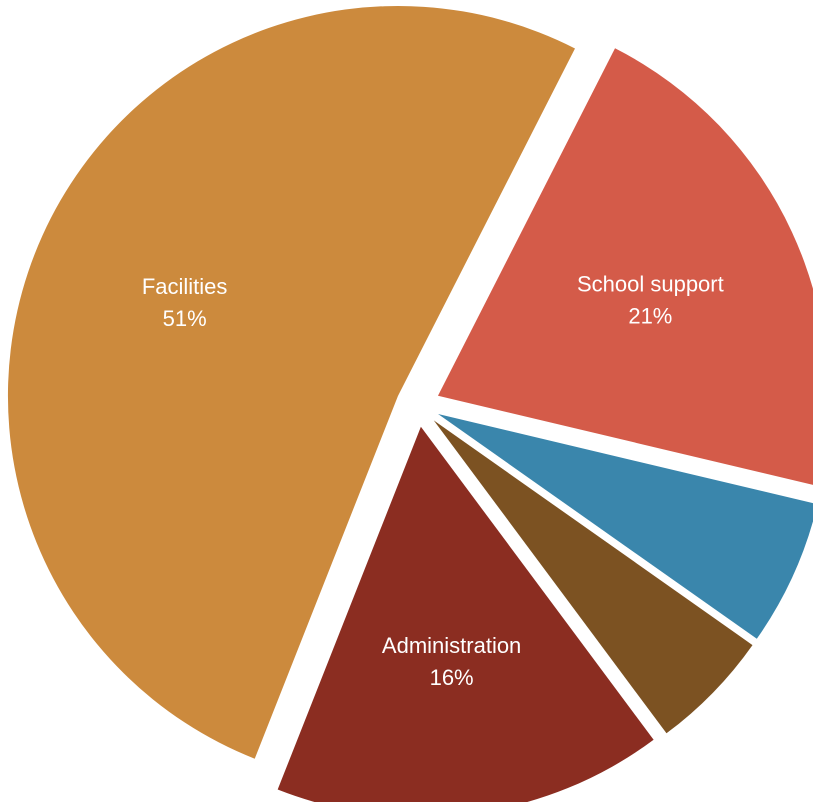 The height and width of the screenshot is (802, 813). I want to click on slice-value-label: 21%, so click(650, 316).